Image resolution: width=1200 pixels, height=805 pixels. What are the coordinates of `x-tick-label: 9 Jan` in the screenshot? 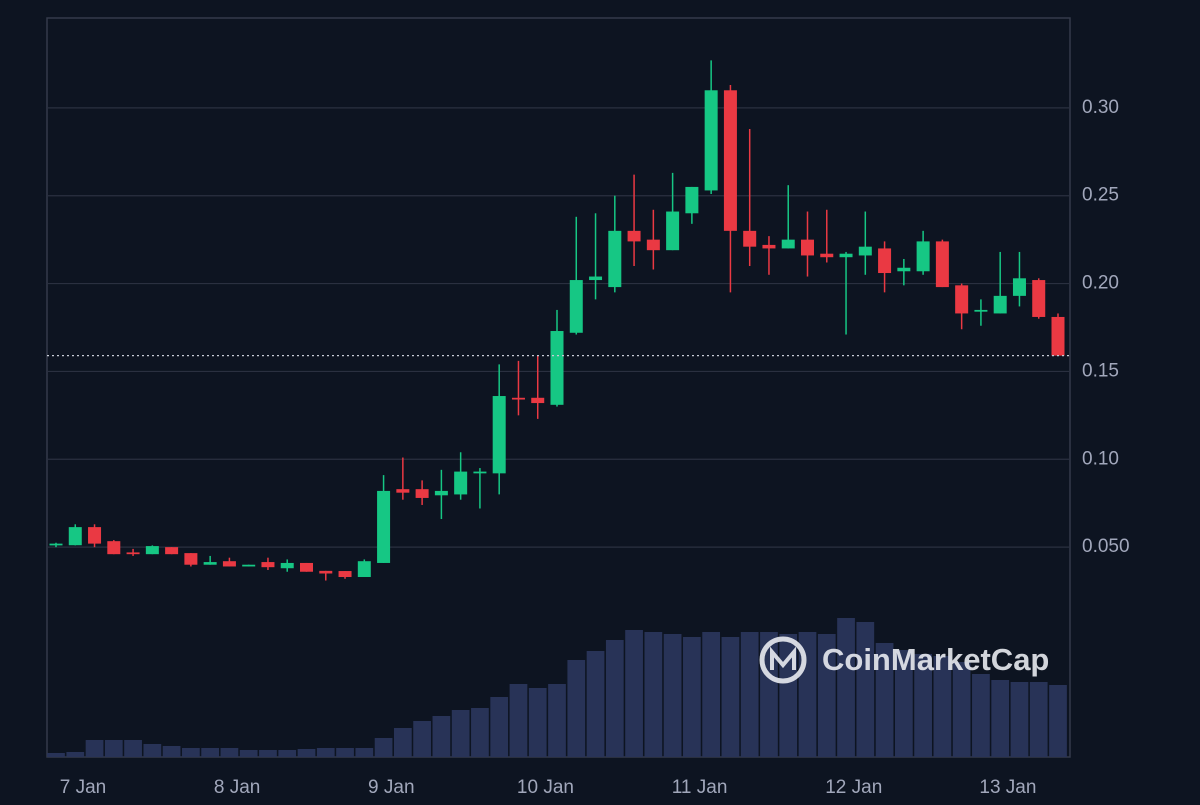 It's located at (391, 787).